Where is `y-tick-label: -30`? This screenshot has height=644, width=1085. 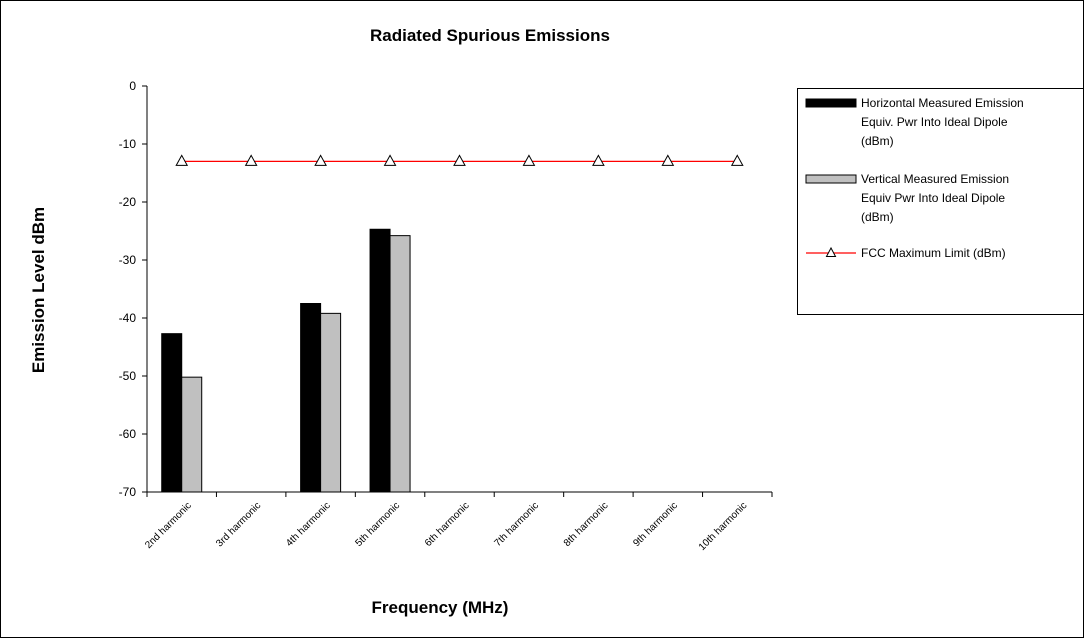 y-tick-label: -30 is located at coordinates (128, 260).